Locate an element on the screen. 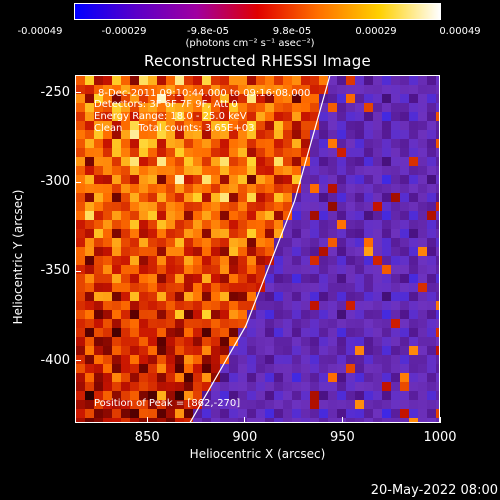 The image size is (500, 500). y-tick-label: -400 is located at coordinates (55, 360).